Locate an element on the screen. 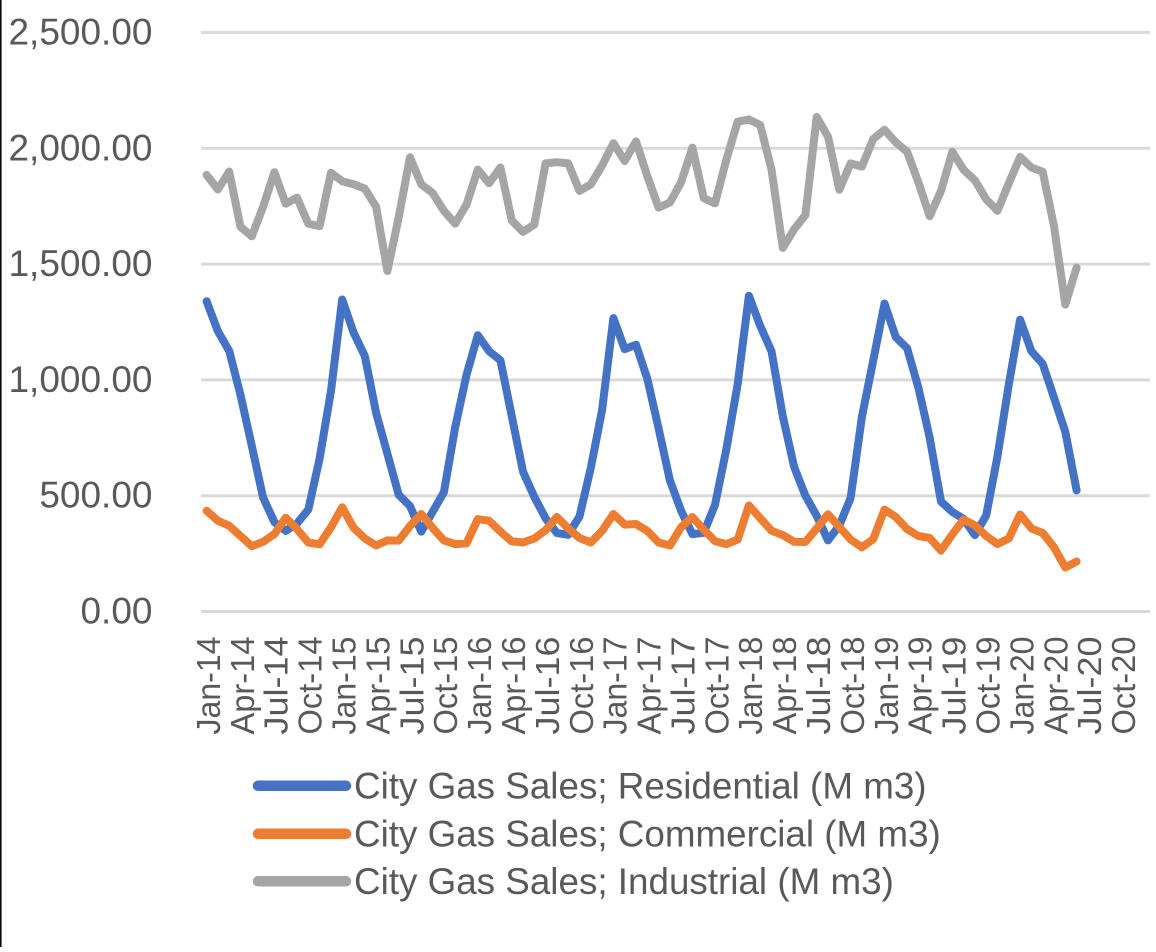 The height and width of the screenshot is (952, 1156). svg-text: Oct-14 is located at coordinates (311, 686).